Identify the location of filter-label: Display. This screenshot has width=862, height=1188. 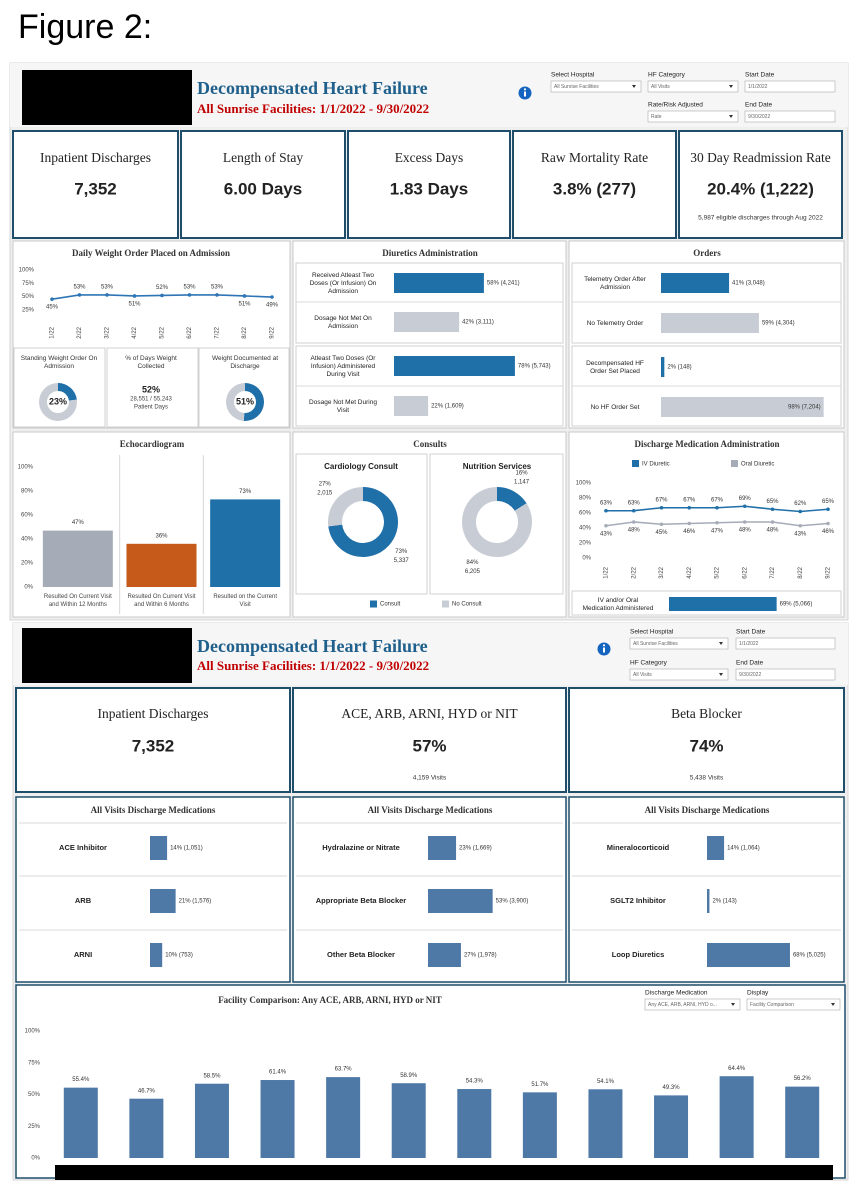
(758, 993).